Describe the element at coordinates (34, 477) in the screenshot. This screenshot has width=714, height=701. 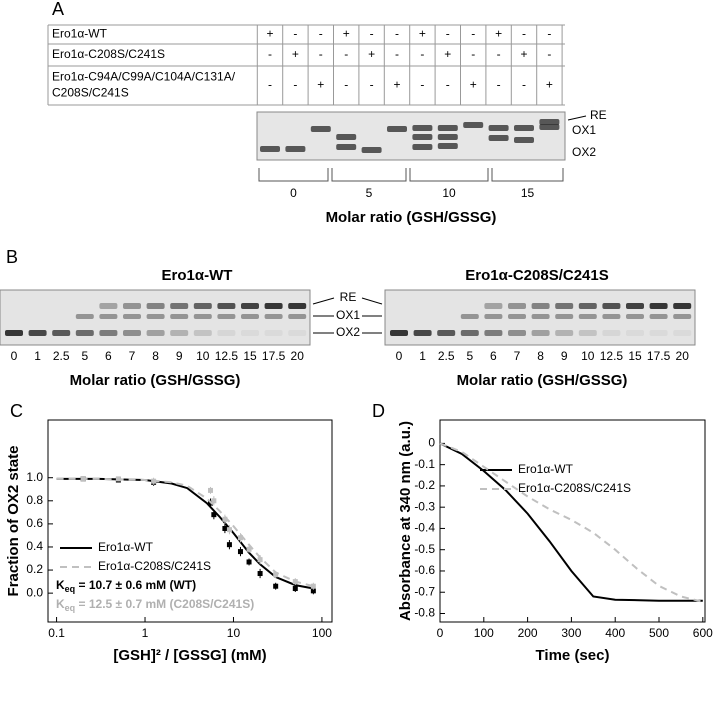
I see `y-tick-label: 1.0` at that location.